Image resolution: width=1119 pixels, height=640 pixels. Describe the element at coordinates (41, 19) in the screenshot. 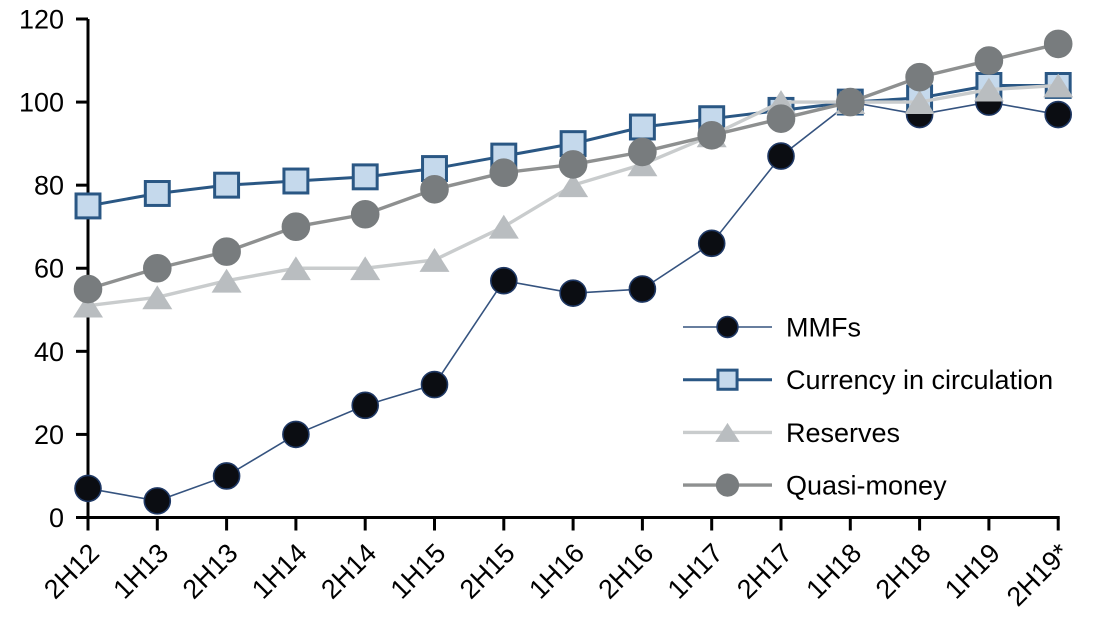

I see `y-tick-label: 120` at that location.